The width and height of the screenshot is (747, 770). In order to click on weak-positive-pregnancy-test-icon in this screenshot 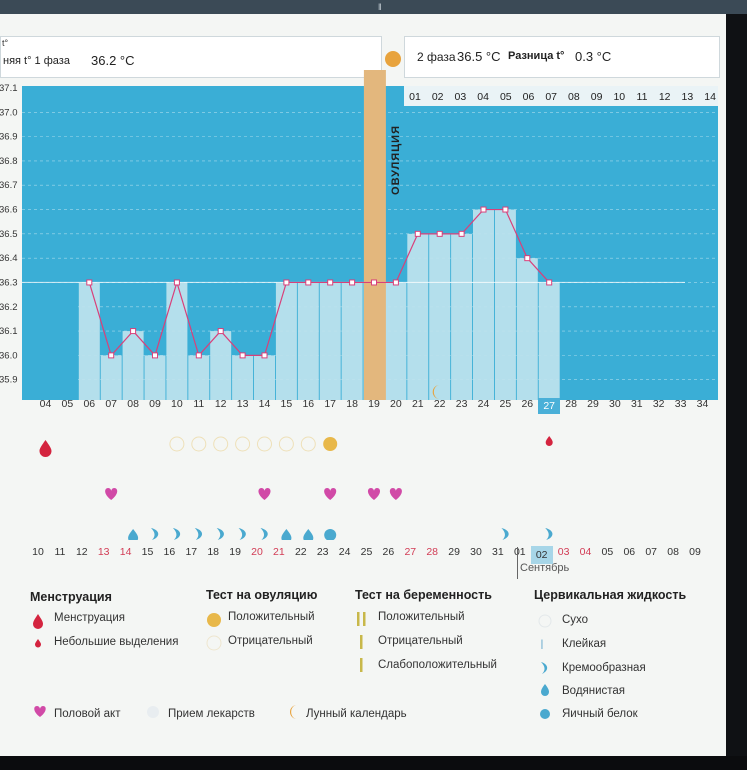, I will do `click(361, 665)`.